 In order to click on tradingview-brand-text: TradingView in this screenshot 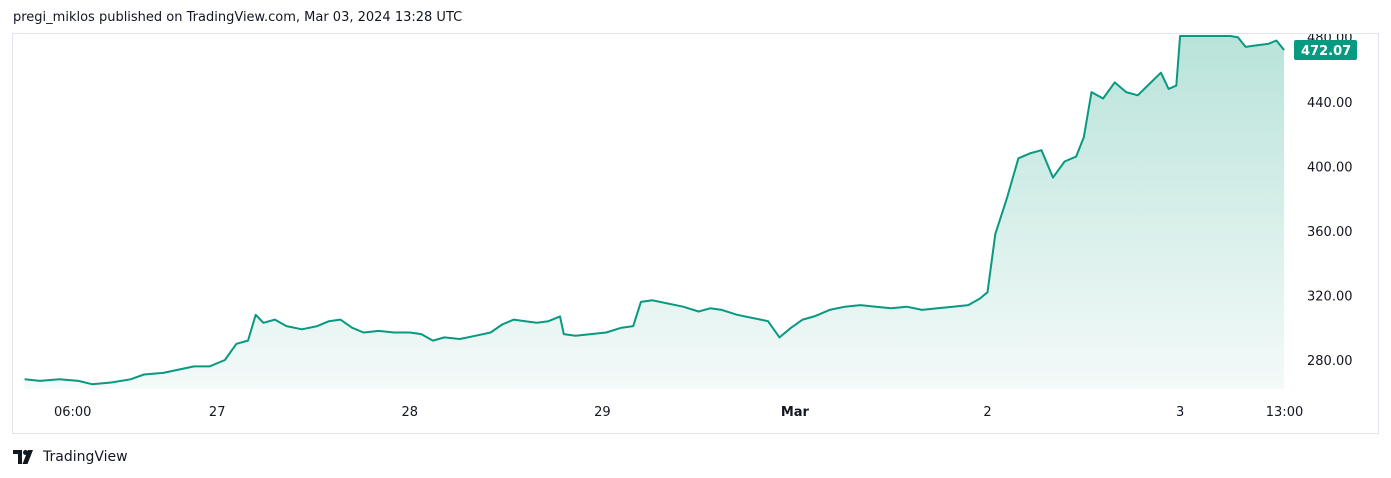, I will do `click(85, 457)`.